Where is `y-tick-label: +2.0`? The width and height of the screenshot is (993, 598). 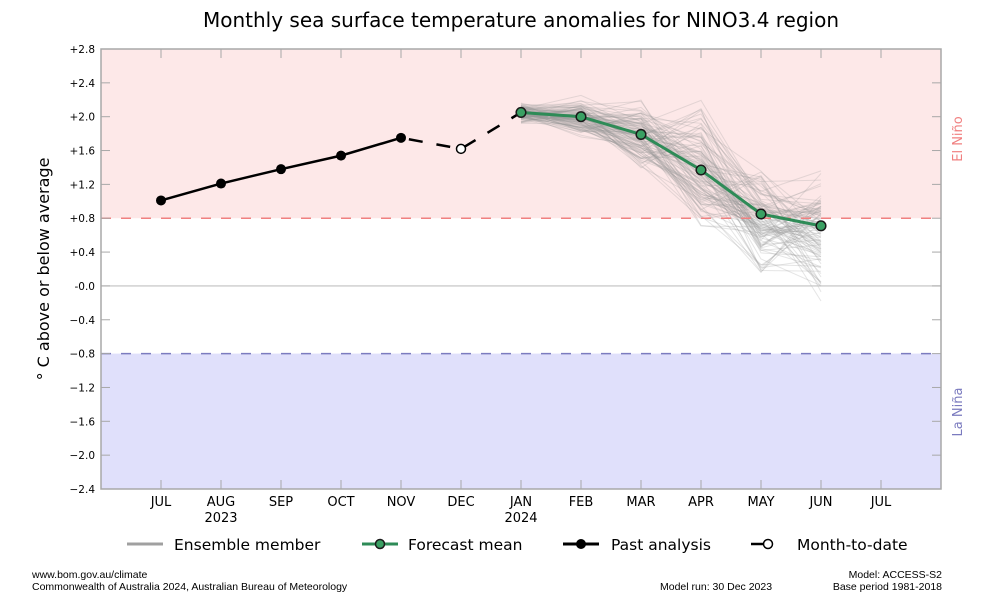 y-tick-label: +2.0 is located at coordinates (83, 118).